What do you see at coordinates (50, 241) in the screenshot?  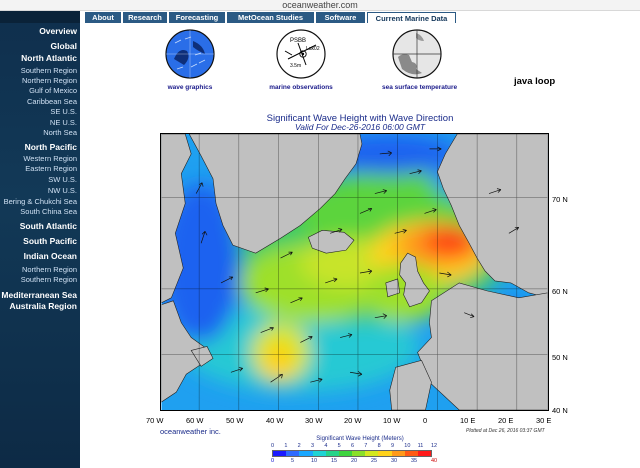 I see `sidebar-item: South Pacific` at bounding box center [50, 241].